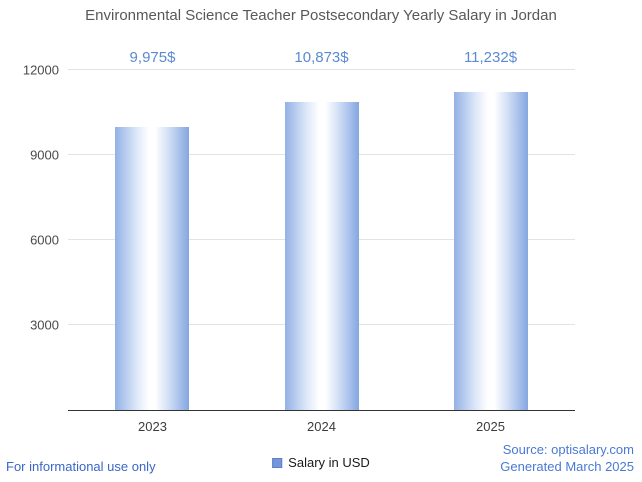 The width and height of the screenshot is (642, 482). I want to click on bar-2023, so click(152, 268).